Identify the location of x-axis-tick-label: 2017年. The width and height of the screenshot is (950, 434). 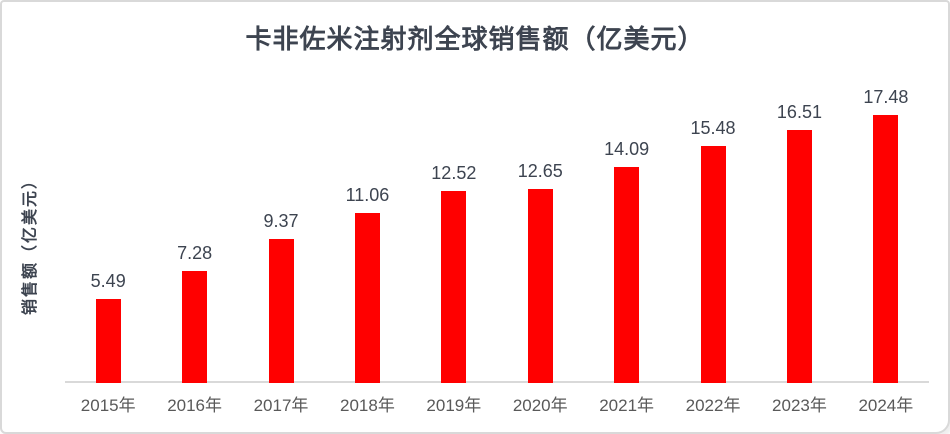
(281, 405).